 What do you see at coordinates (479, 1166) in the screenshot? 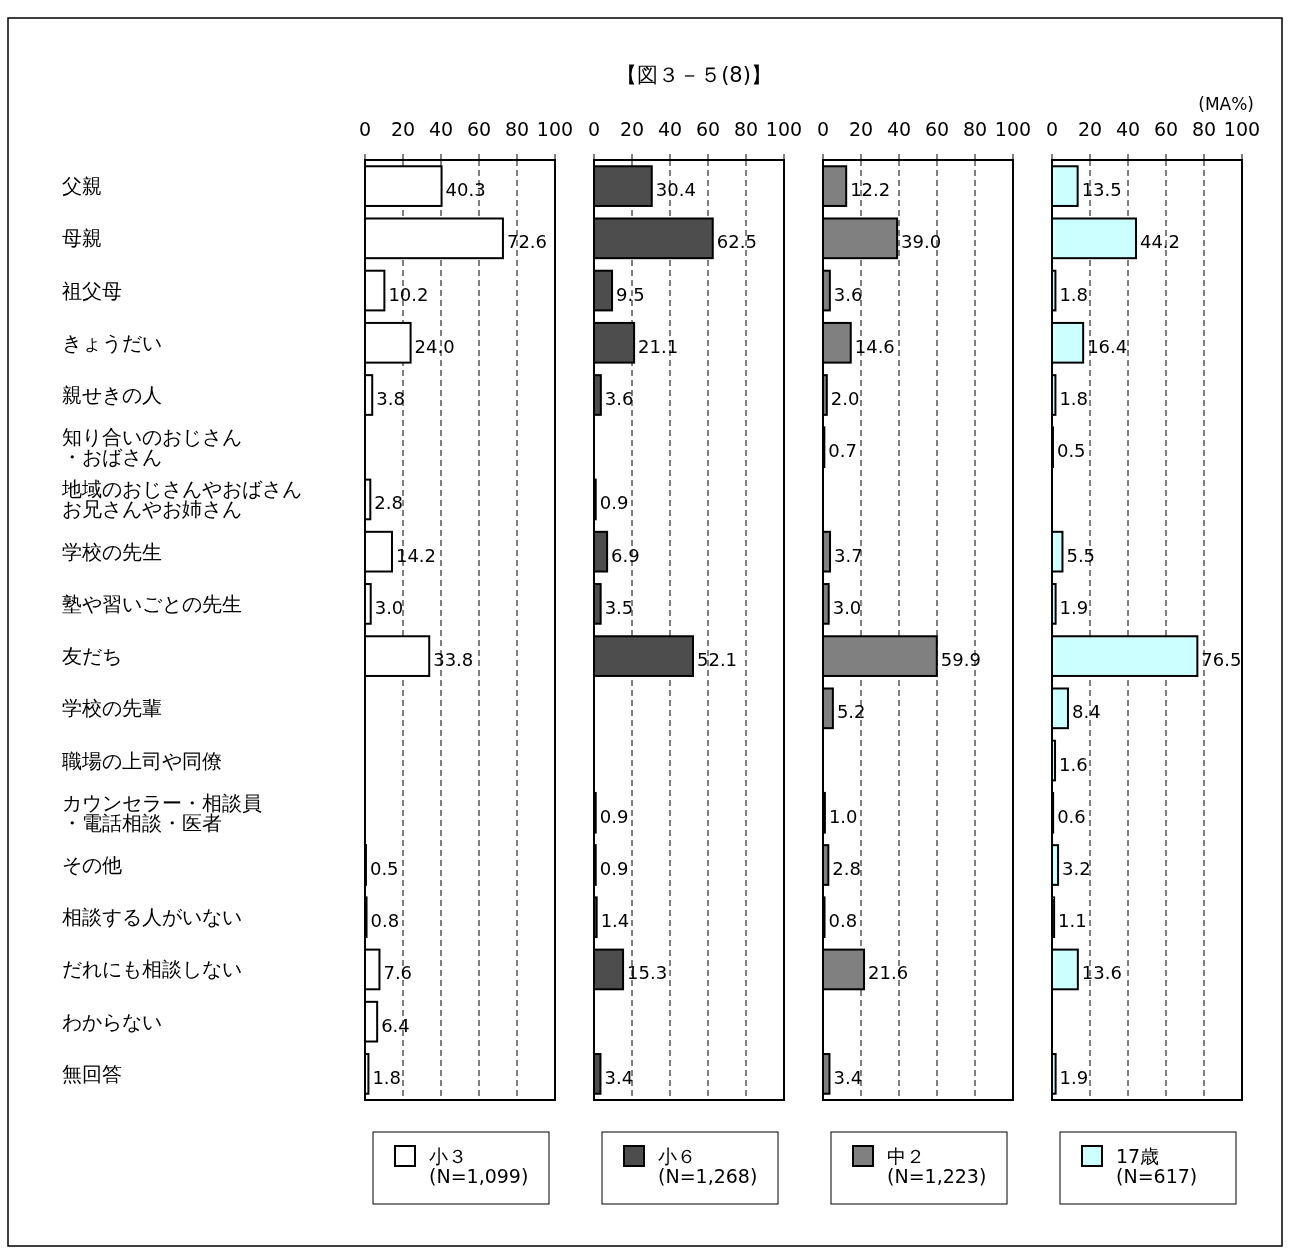
I see `legend-label: 小３ (N=1,099)` at bounding box center [479, 1166].